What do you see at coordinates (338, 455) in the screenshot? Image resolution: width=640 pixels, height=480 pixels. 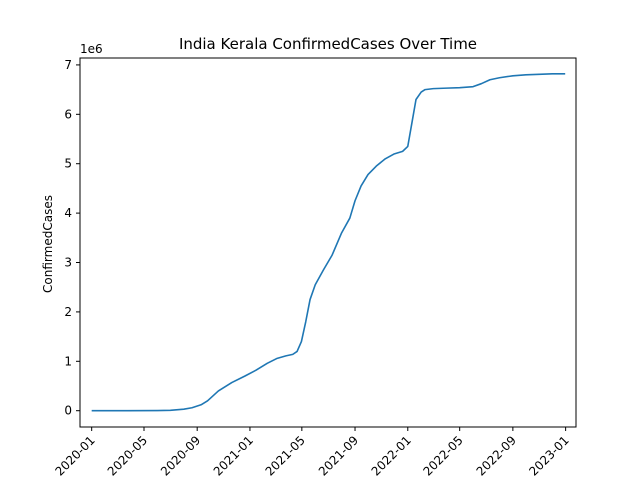 I see `x-tick-label: 2021-09` at bounding box center [338, 455].